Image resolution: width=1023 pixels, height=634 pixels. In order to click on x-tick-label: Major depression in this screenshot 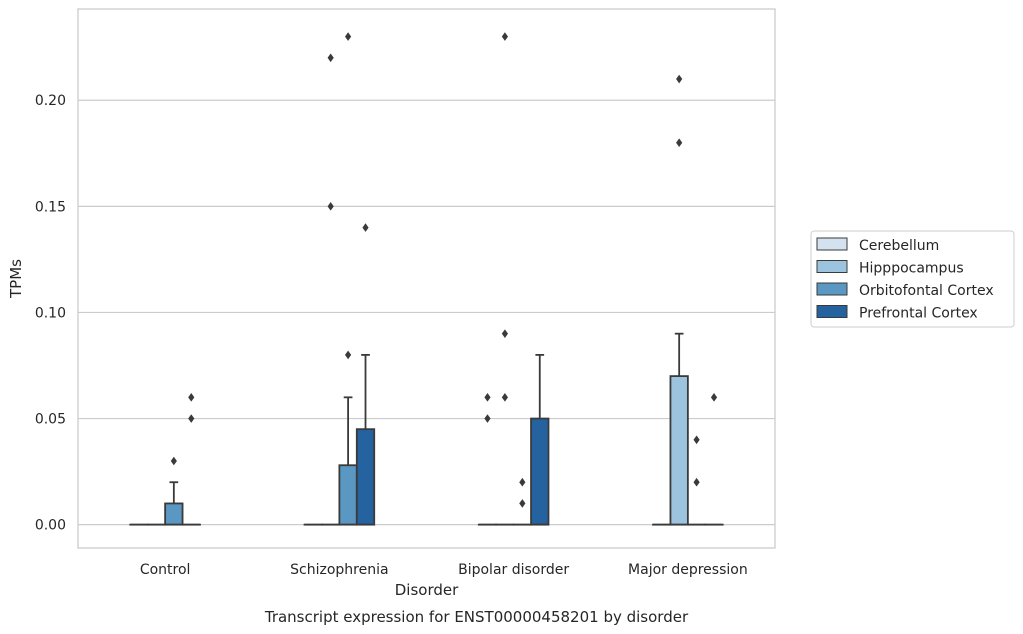, I will do `click(688, 570)`.